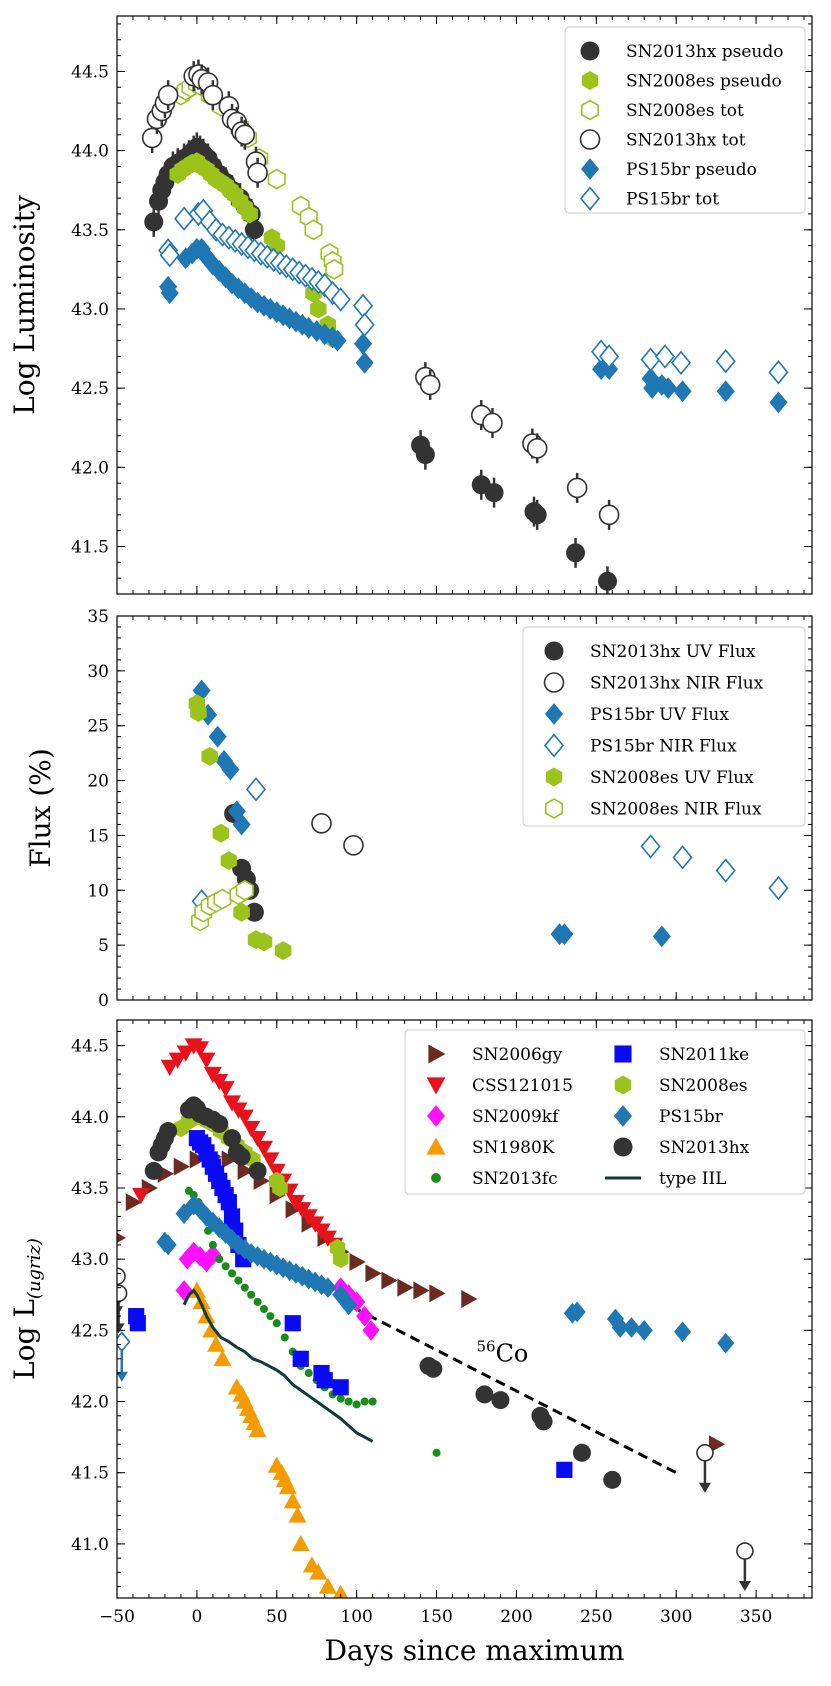 The image size is (831, 1686). I want to click on y-tick-label: 5, so click(103, 946).